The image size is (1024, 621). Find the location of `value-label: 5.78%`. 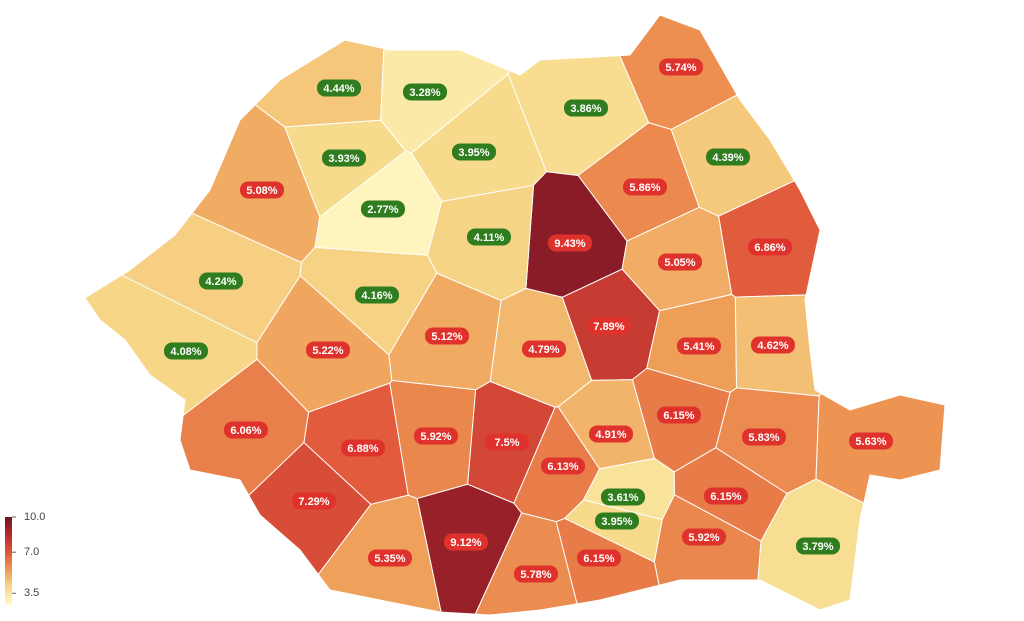

value-label: 5.78% is located at coordinates (535, 575).